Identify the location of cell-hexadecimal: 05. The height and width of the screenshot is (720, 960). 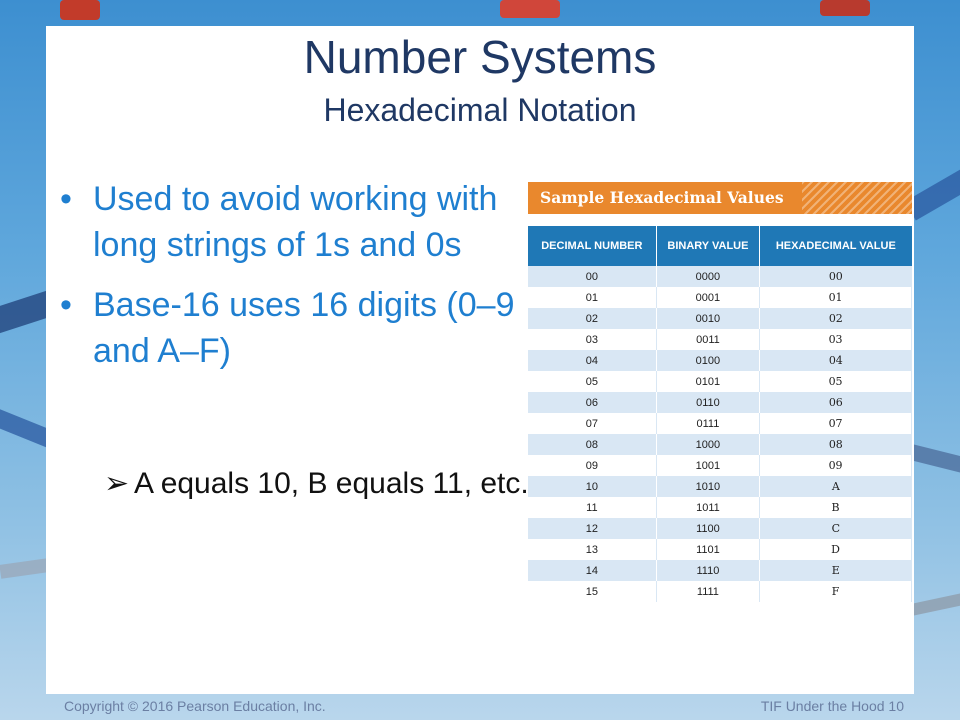
(835, 381).